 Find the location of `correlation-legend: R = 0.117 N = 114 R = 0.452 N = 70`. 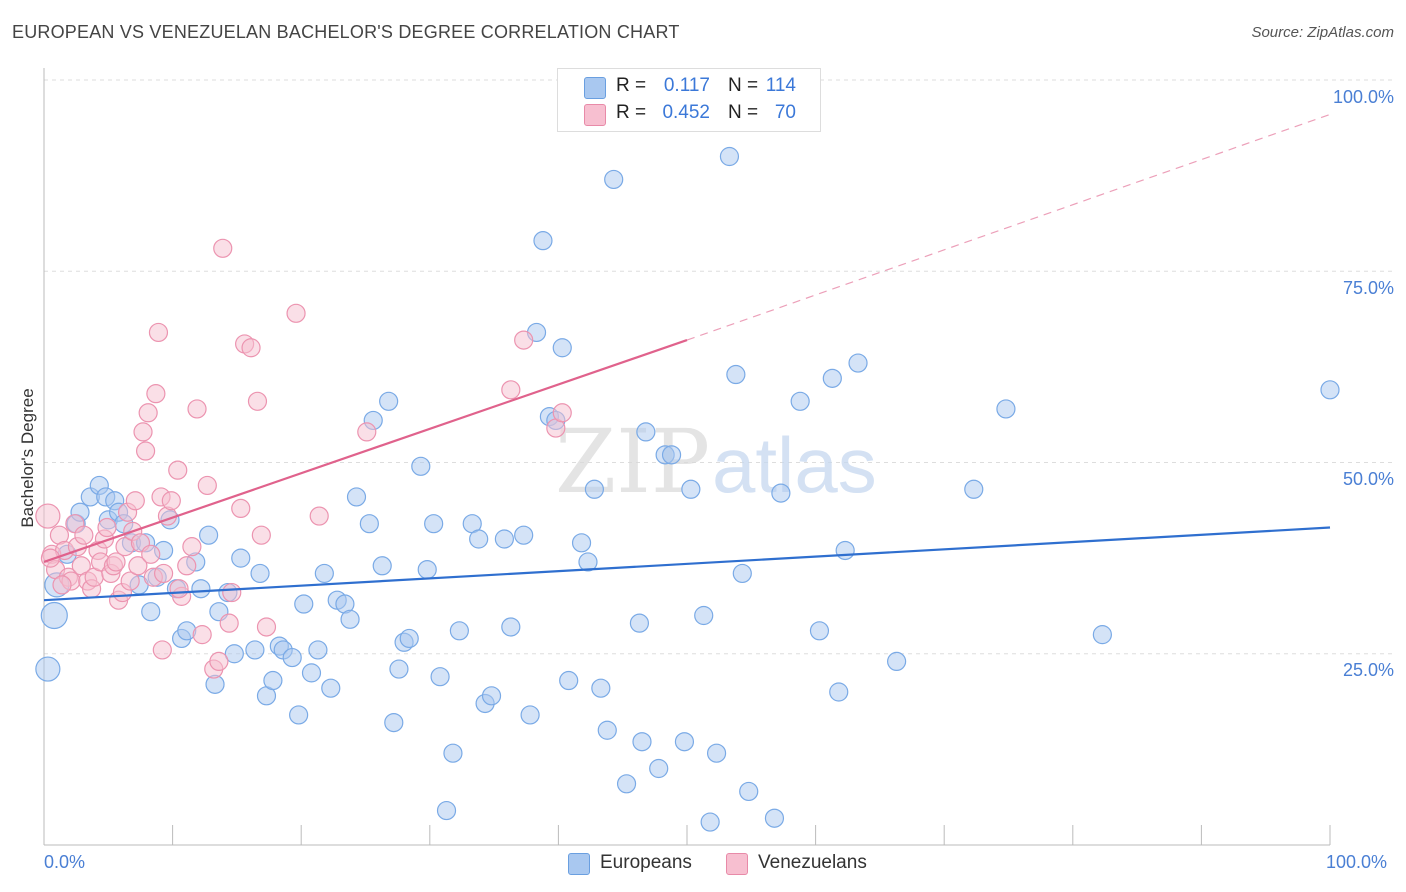

correlation-legend: R = 0.117 N = 114 R = 0.452 N = 70 is located at coordinates (689, 100).